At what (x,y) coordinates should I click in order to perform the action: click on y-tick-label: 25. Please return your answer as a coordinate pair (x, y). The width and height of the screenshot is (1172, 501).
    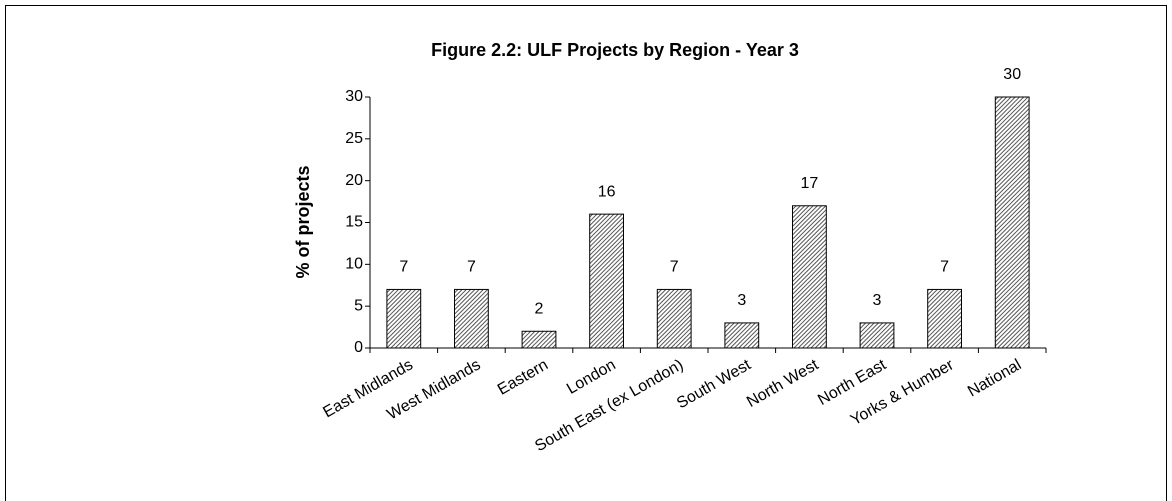
    Looking at the image, I should click on (354, 138).